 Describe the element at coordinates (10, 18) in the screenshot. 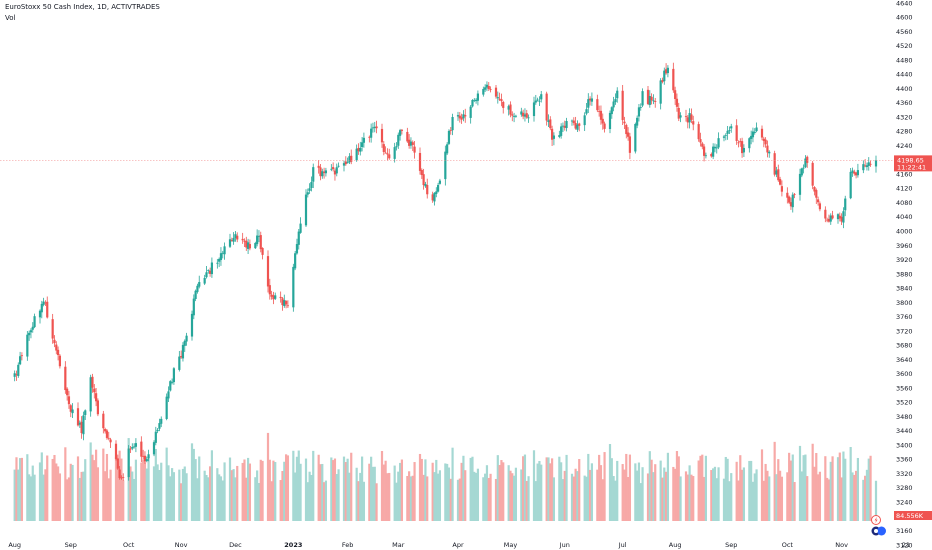

I see `volume-indicator-label: Vol` at that location.